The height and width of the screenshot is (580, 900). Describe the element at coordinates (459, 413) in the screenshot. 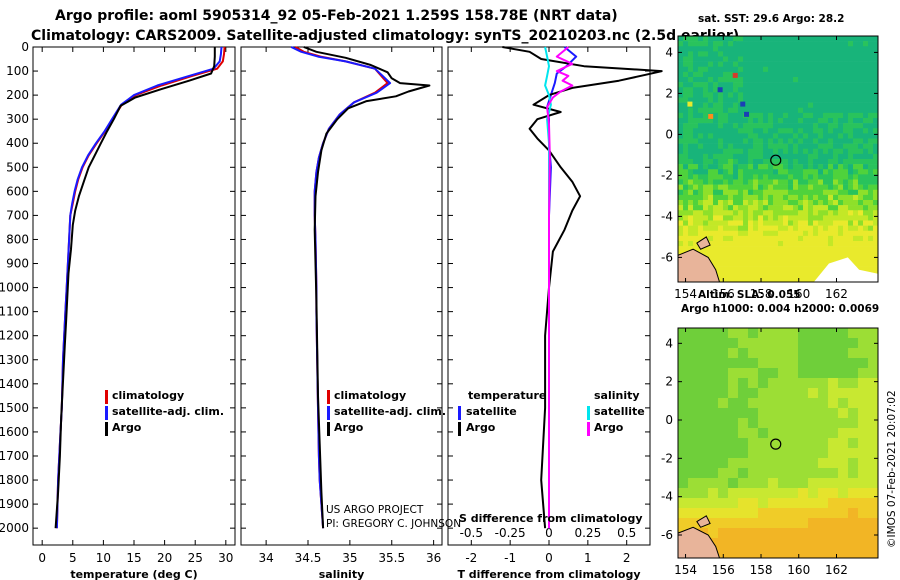

I see `legend-swatch-t-satellite` at that location.